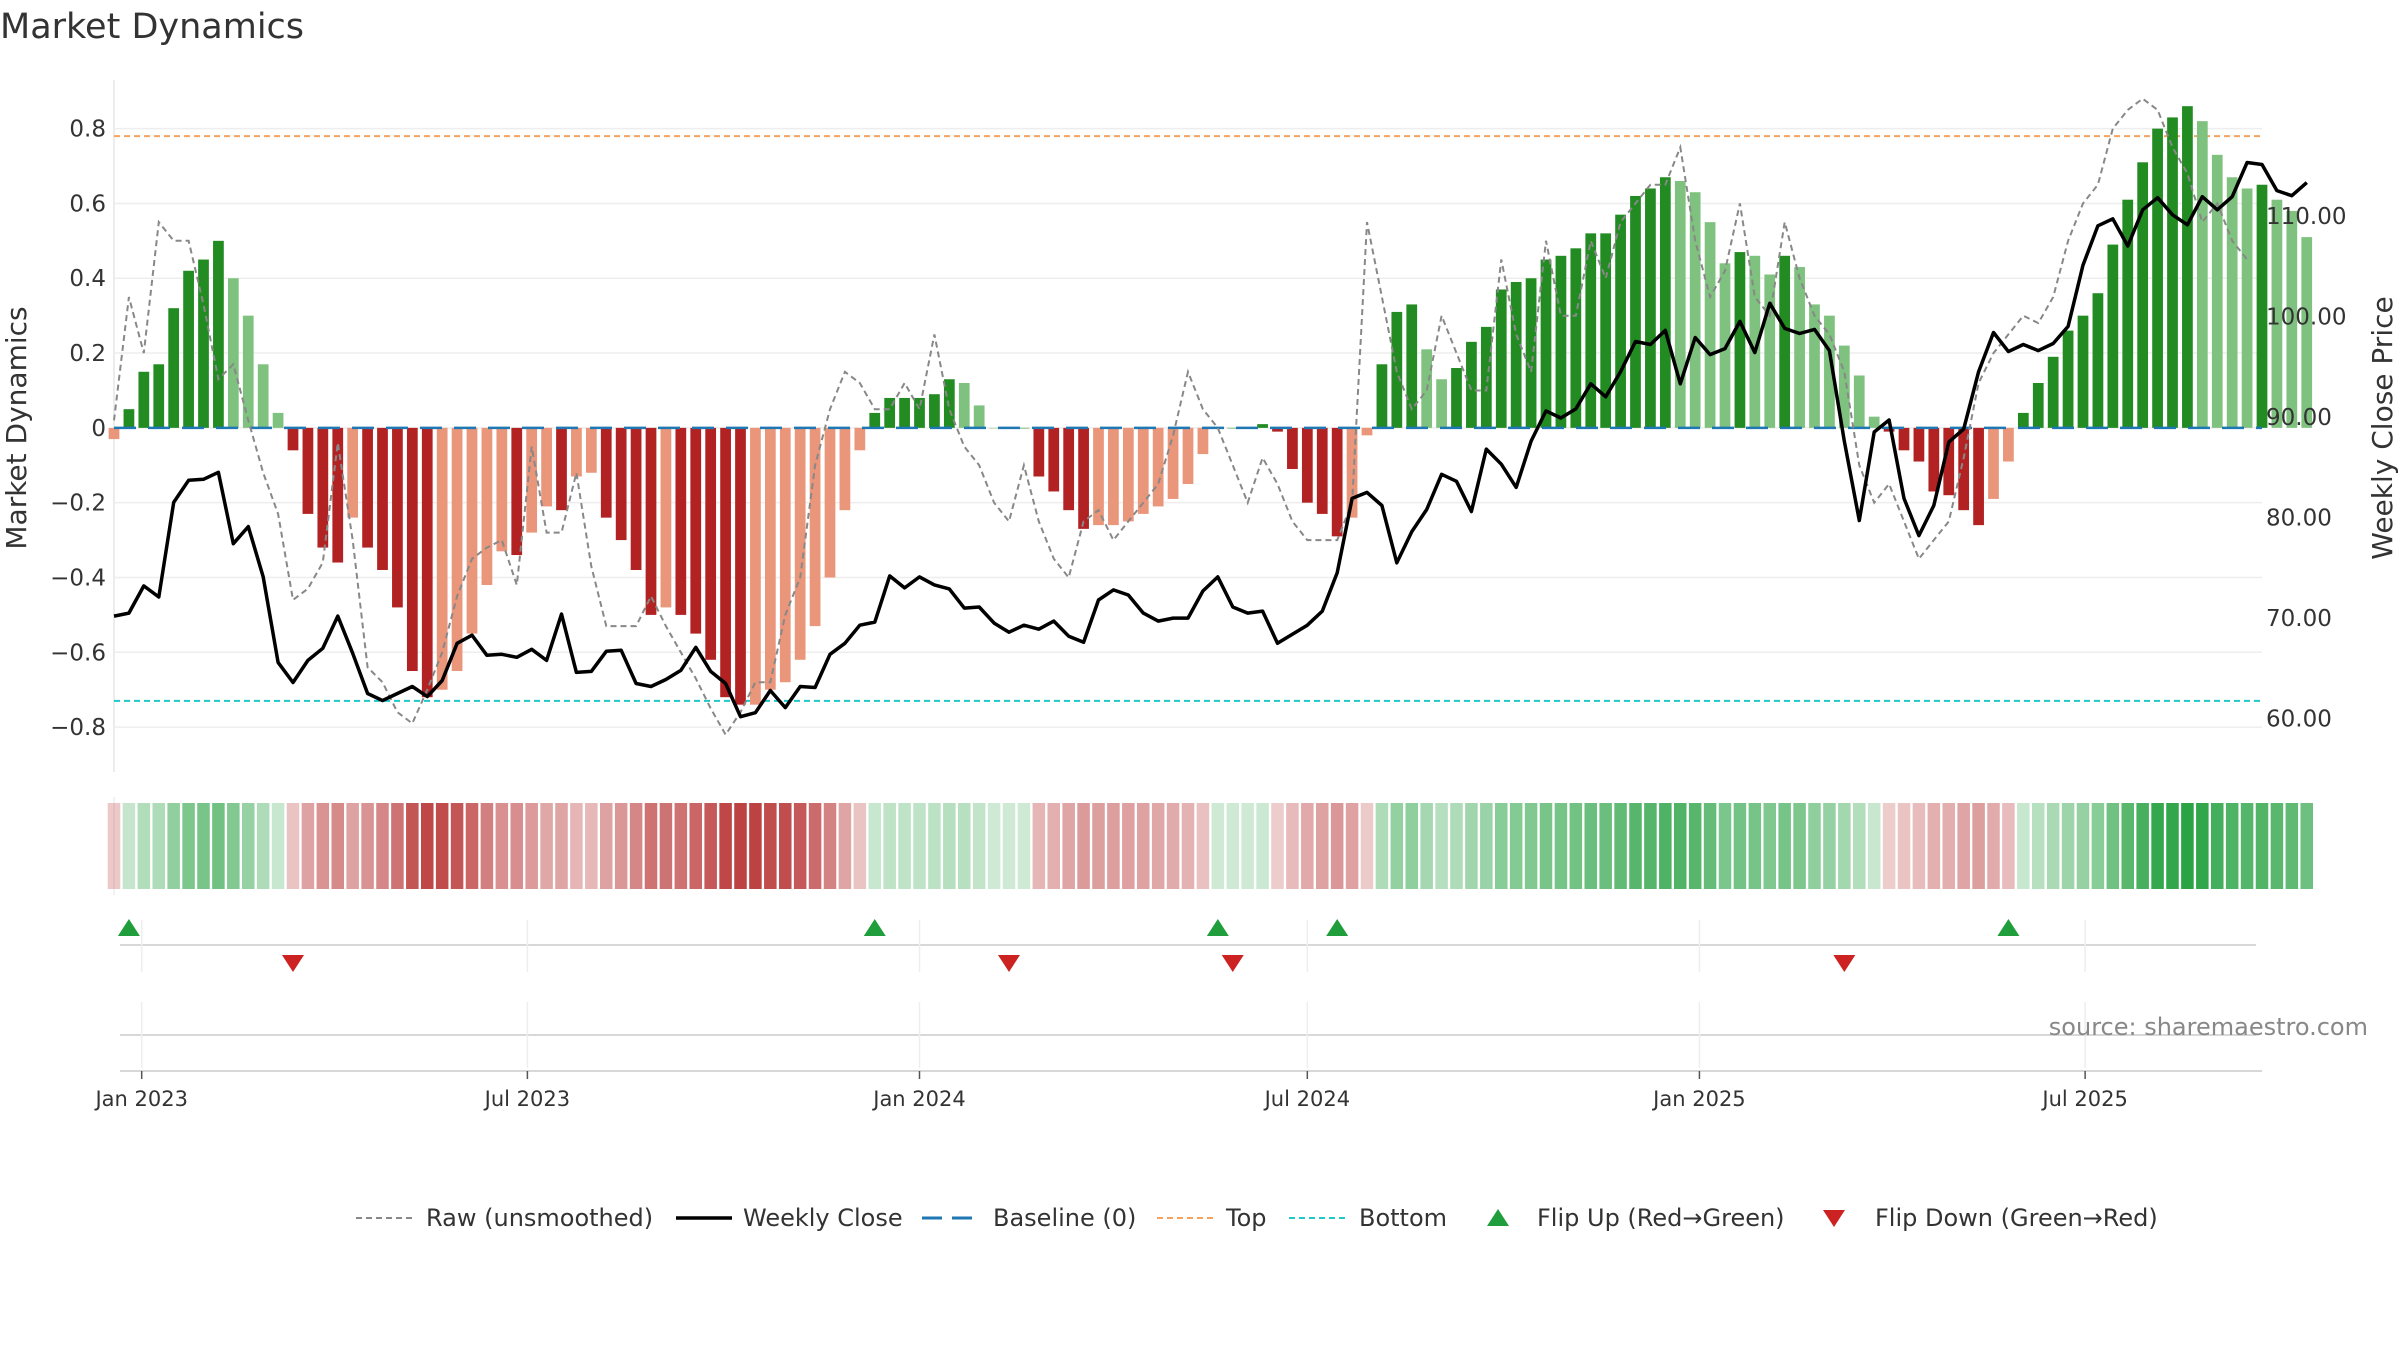 Image resolution: width=2400 pixels, height=1350 pixels. I want to click on y2-axis-ticks: 110.00 100.00 90.00 80.00 70.00 60.00, so click(2306, 468).